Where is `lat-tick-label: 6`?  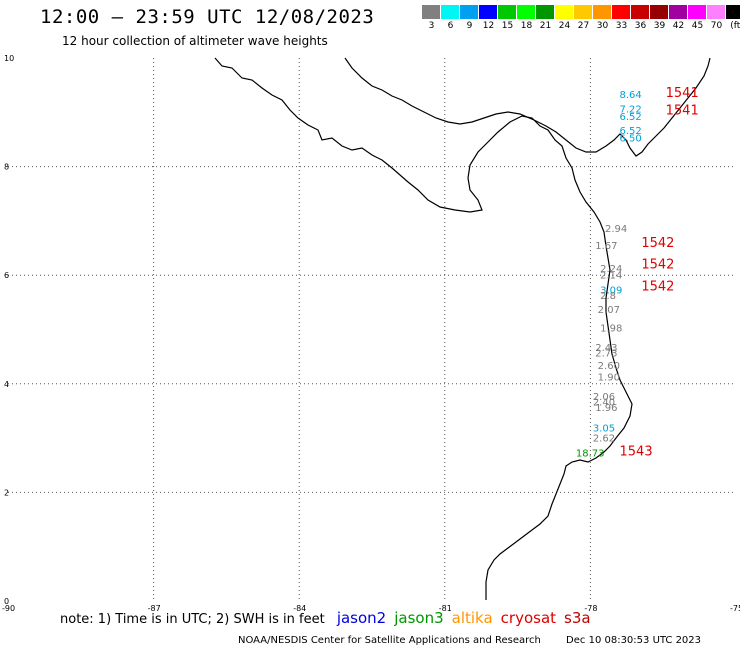
lat-tick-label: 6 is located at coordinates (6, 275).